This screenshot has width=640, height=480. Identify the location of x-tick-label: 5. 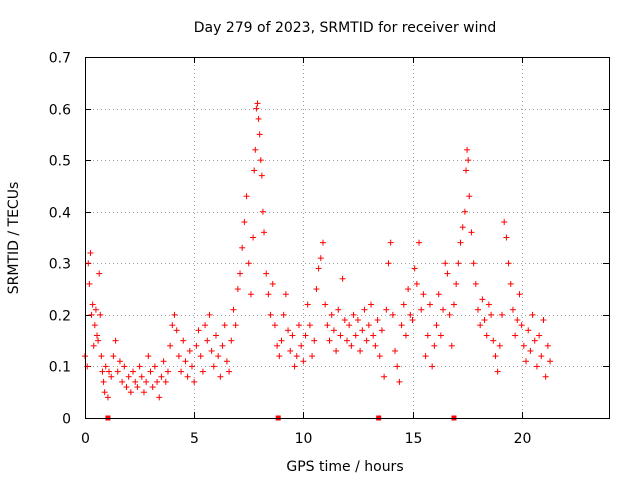
(194, 439).